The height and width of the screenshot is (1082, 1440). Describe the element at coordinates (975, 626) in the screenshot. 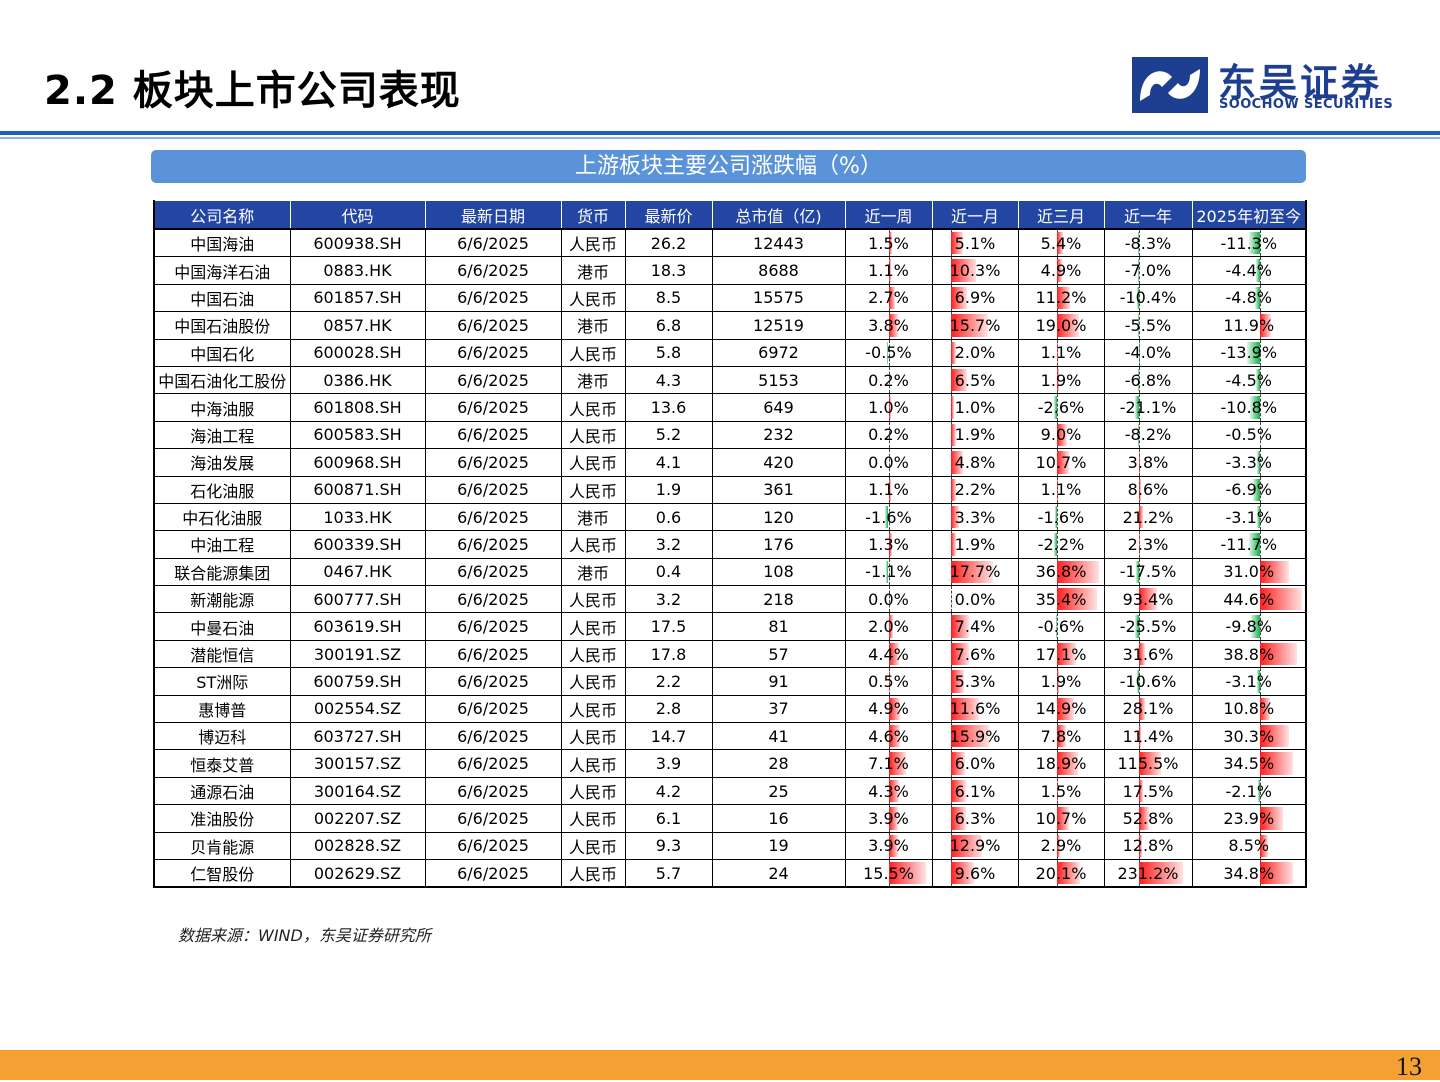

I see `cell-value: 7.4%` at that location.